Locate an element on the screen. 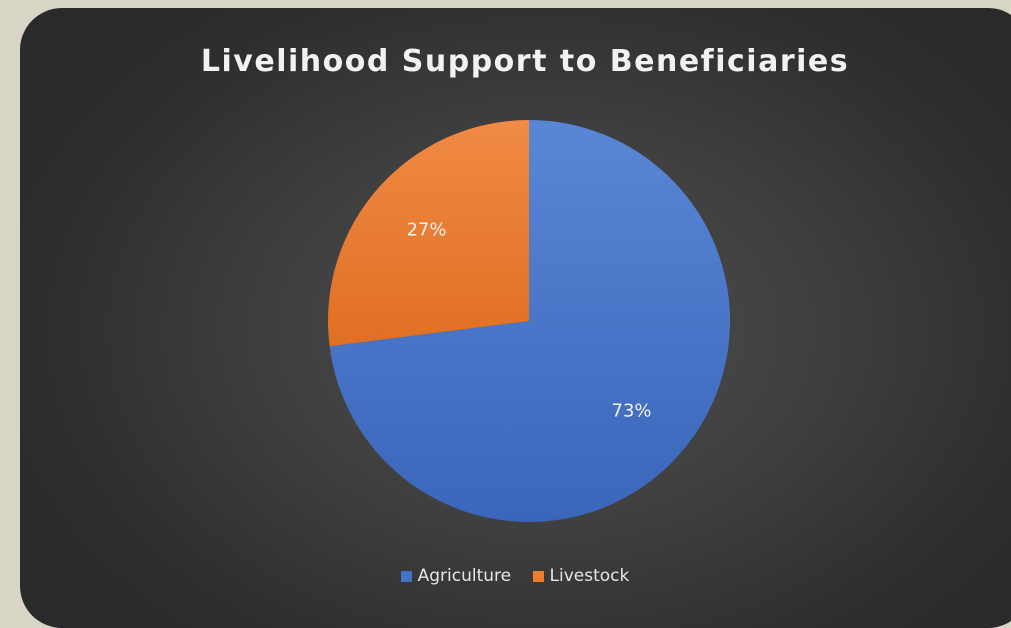 The image size is (1011, 628). legend-item-livestock: Livestock is located at coordinates (581, 576).